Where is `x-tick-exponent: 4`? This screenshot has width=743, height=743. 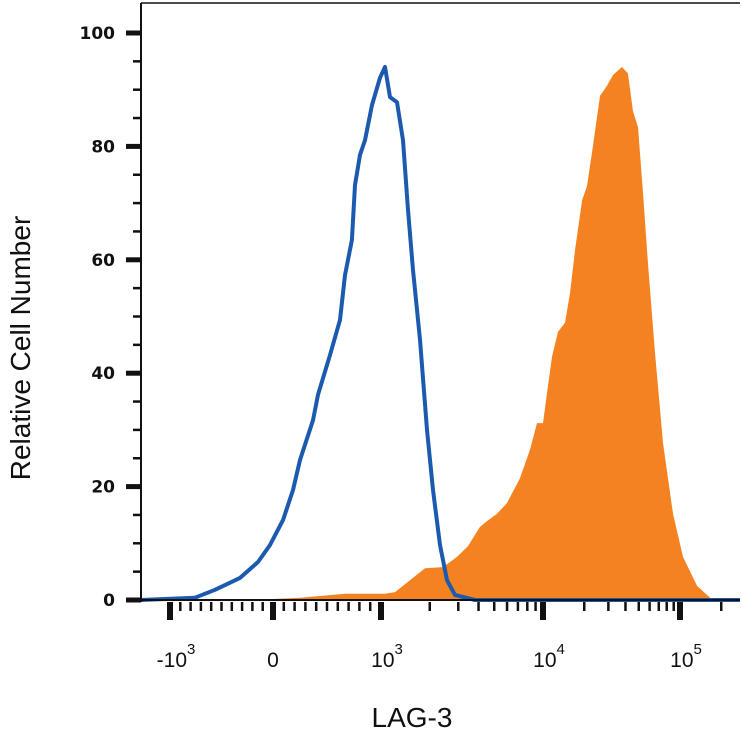 x-tick-exponent: 4 is located at coordinates (561, 649).